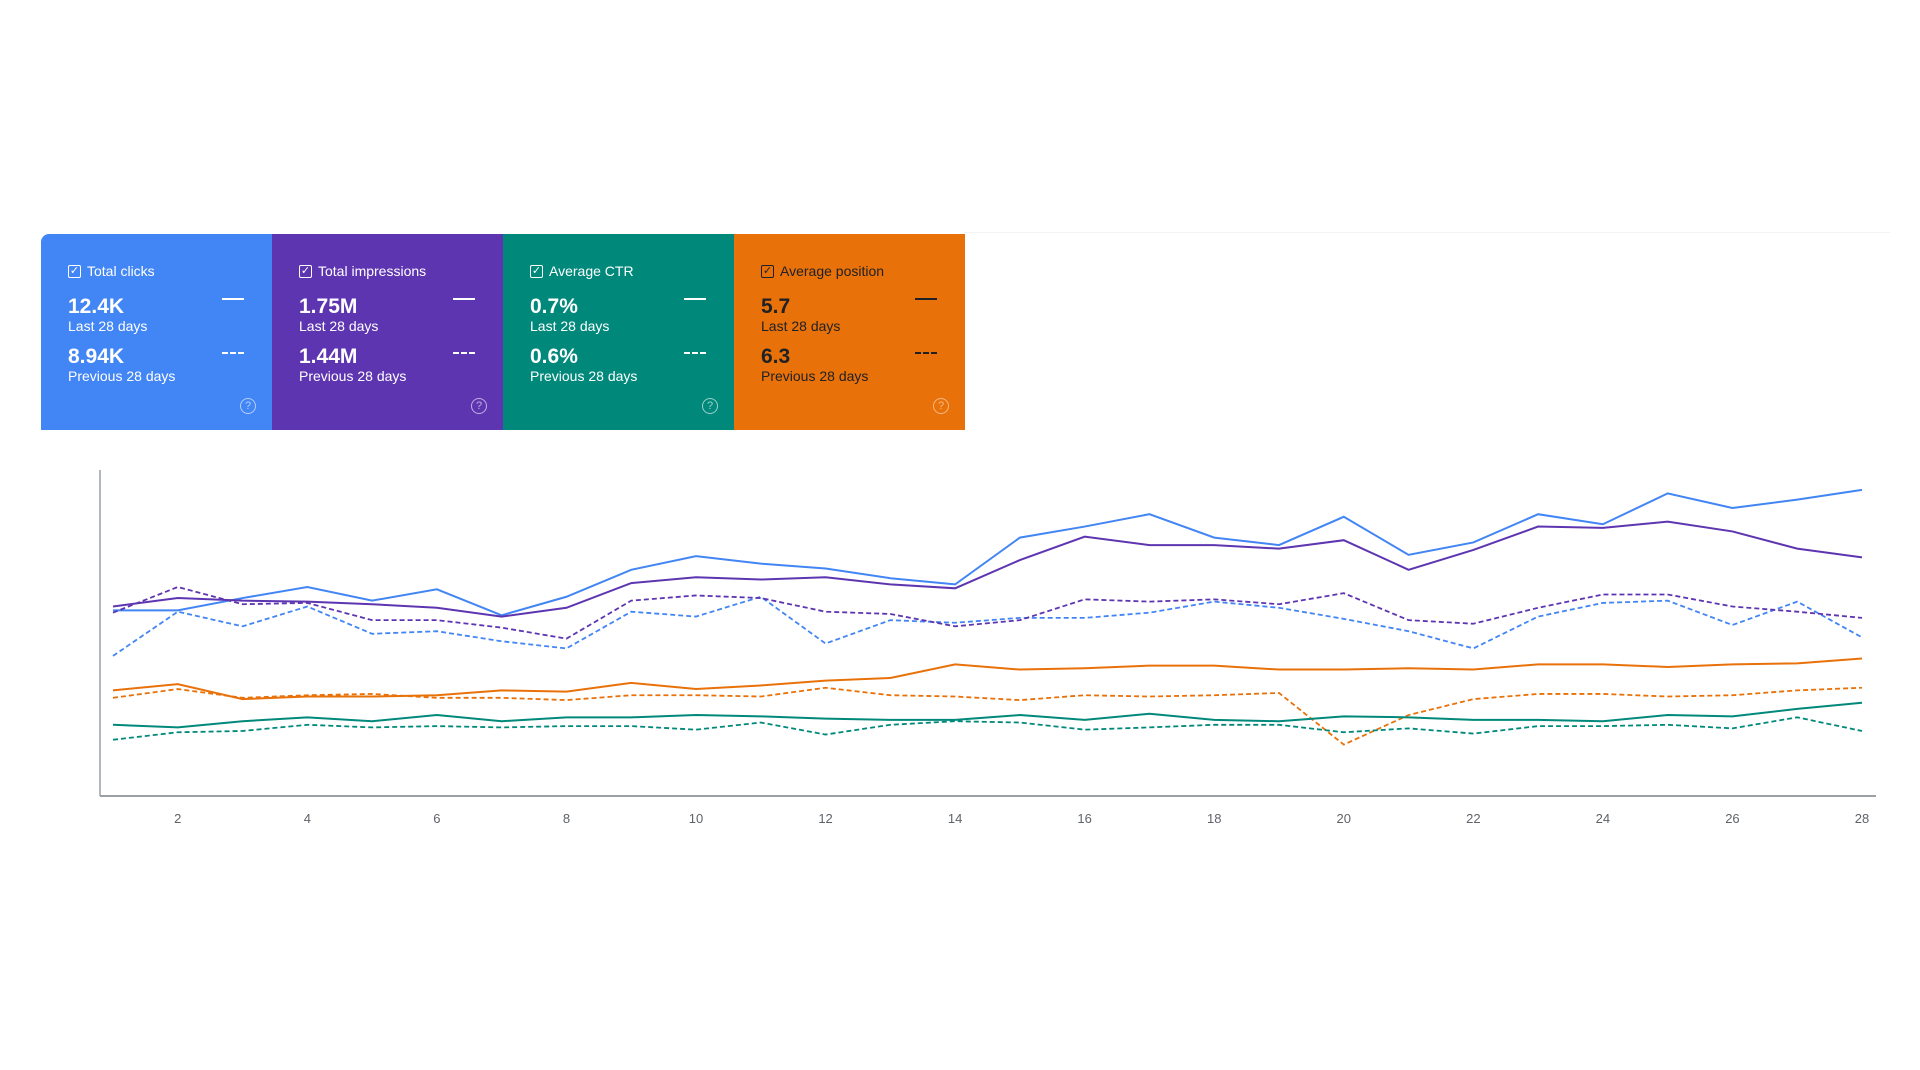 The width and height of the screenshot is (1920, 1070). What do you see at coordinates (1214, 818) in the screenshot?
I see `x-tick-label: 18` at bounding box center [1214, 818].